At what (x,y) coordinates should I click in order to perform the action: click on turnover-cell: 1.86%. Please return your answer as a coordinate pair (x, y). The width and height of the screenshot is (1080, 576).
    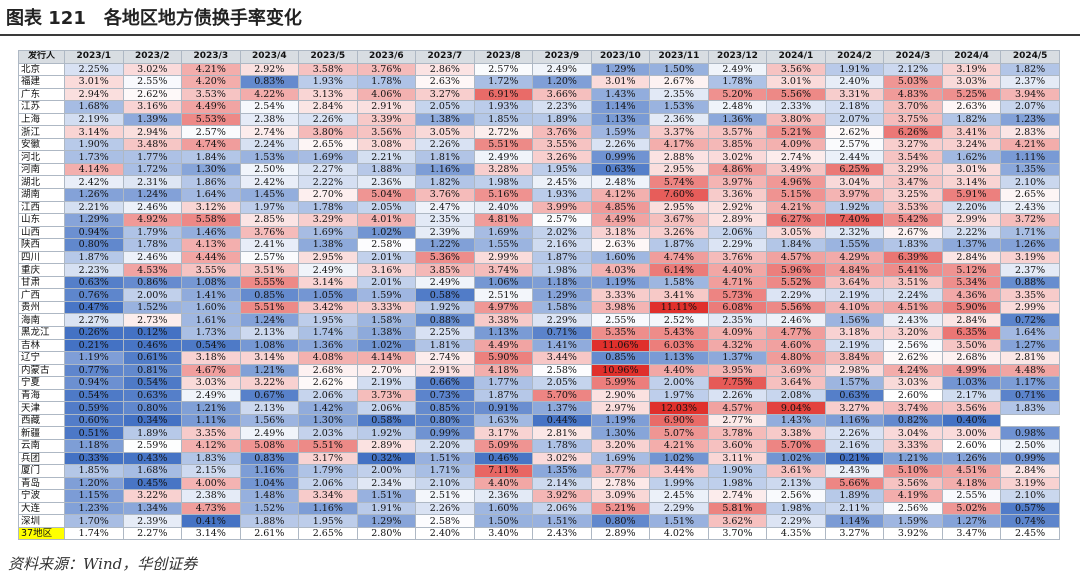
    Looking at the image, I should click on (211, 182).